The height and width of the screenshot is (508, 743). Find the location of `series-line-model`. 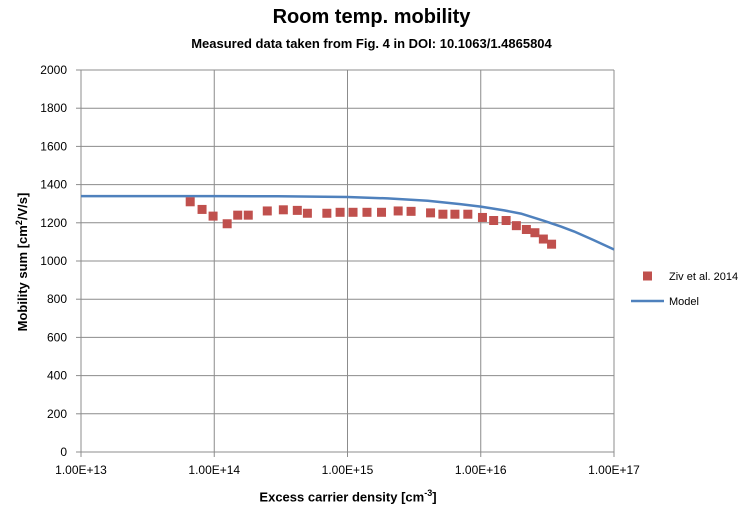

series-line-model is located at coordinates (348, 222).